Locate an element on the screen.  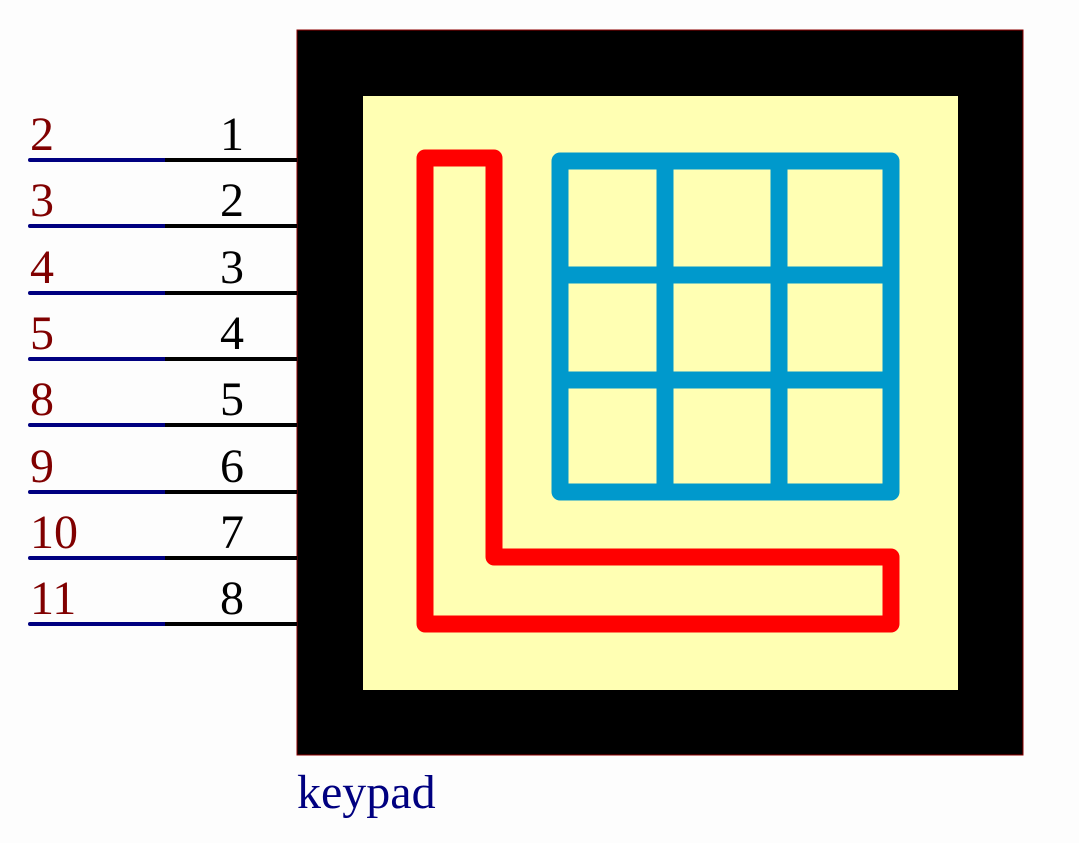
net-label: 8 is located at coordinates (42, 399).